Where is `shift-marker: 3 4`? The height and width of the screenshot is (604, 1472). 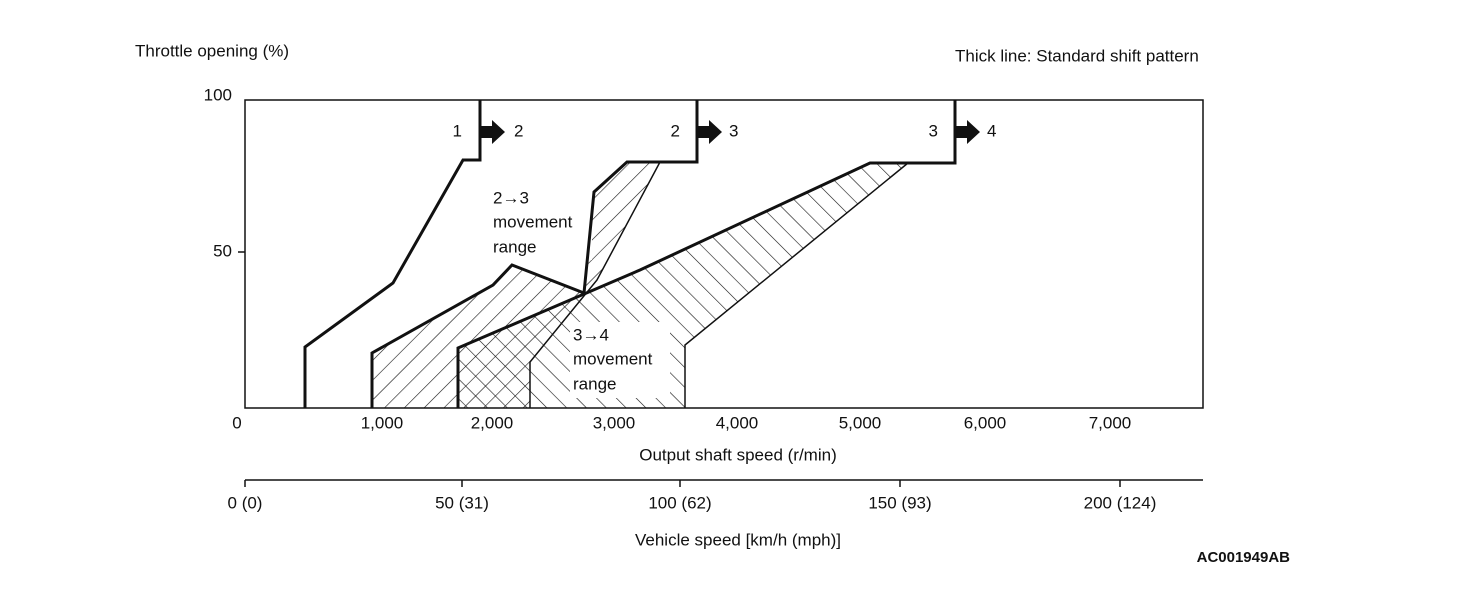 shift-marker: 3 4 is located at coordinates (962, 132).